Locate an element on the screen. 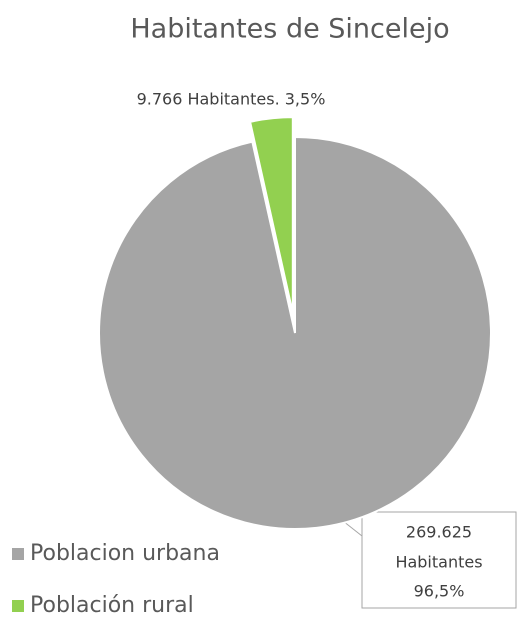 This screenshot has height=618, width=517. legend-label: Poblacion urbana is located at coordinates (125, 553).